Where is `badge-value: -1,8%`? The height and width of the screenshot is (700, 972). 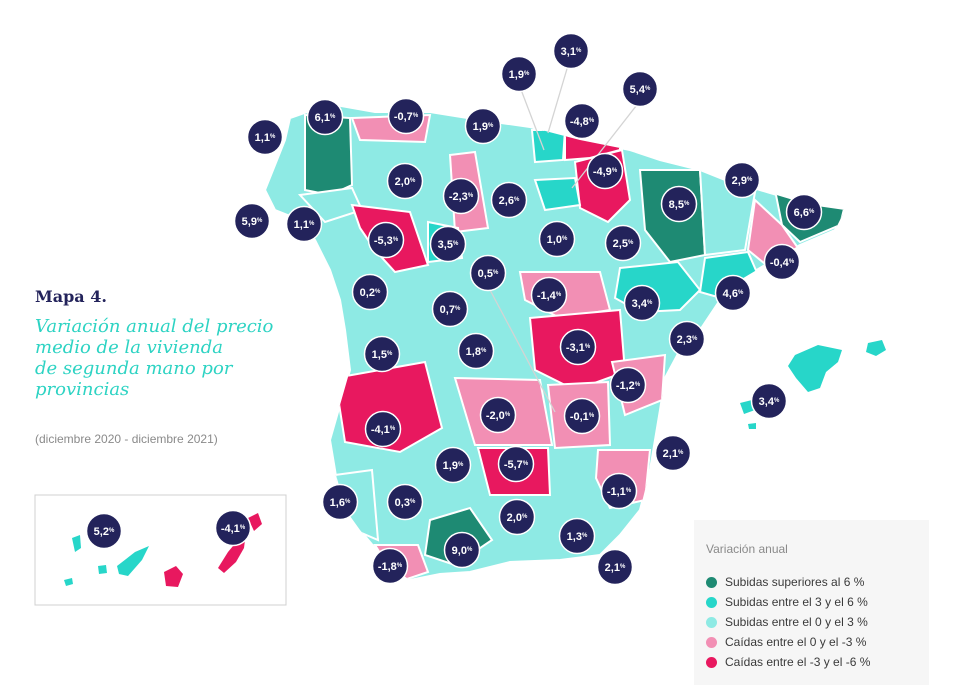 badge-value: -1,8% is located at coordinates (390, 567).